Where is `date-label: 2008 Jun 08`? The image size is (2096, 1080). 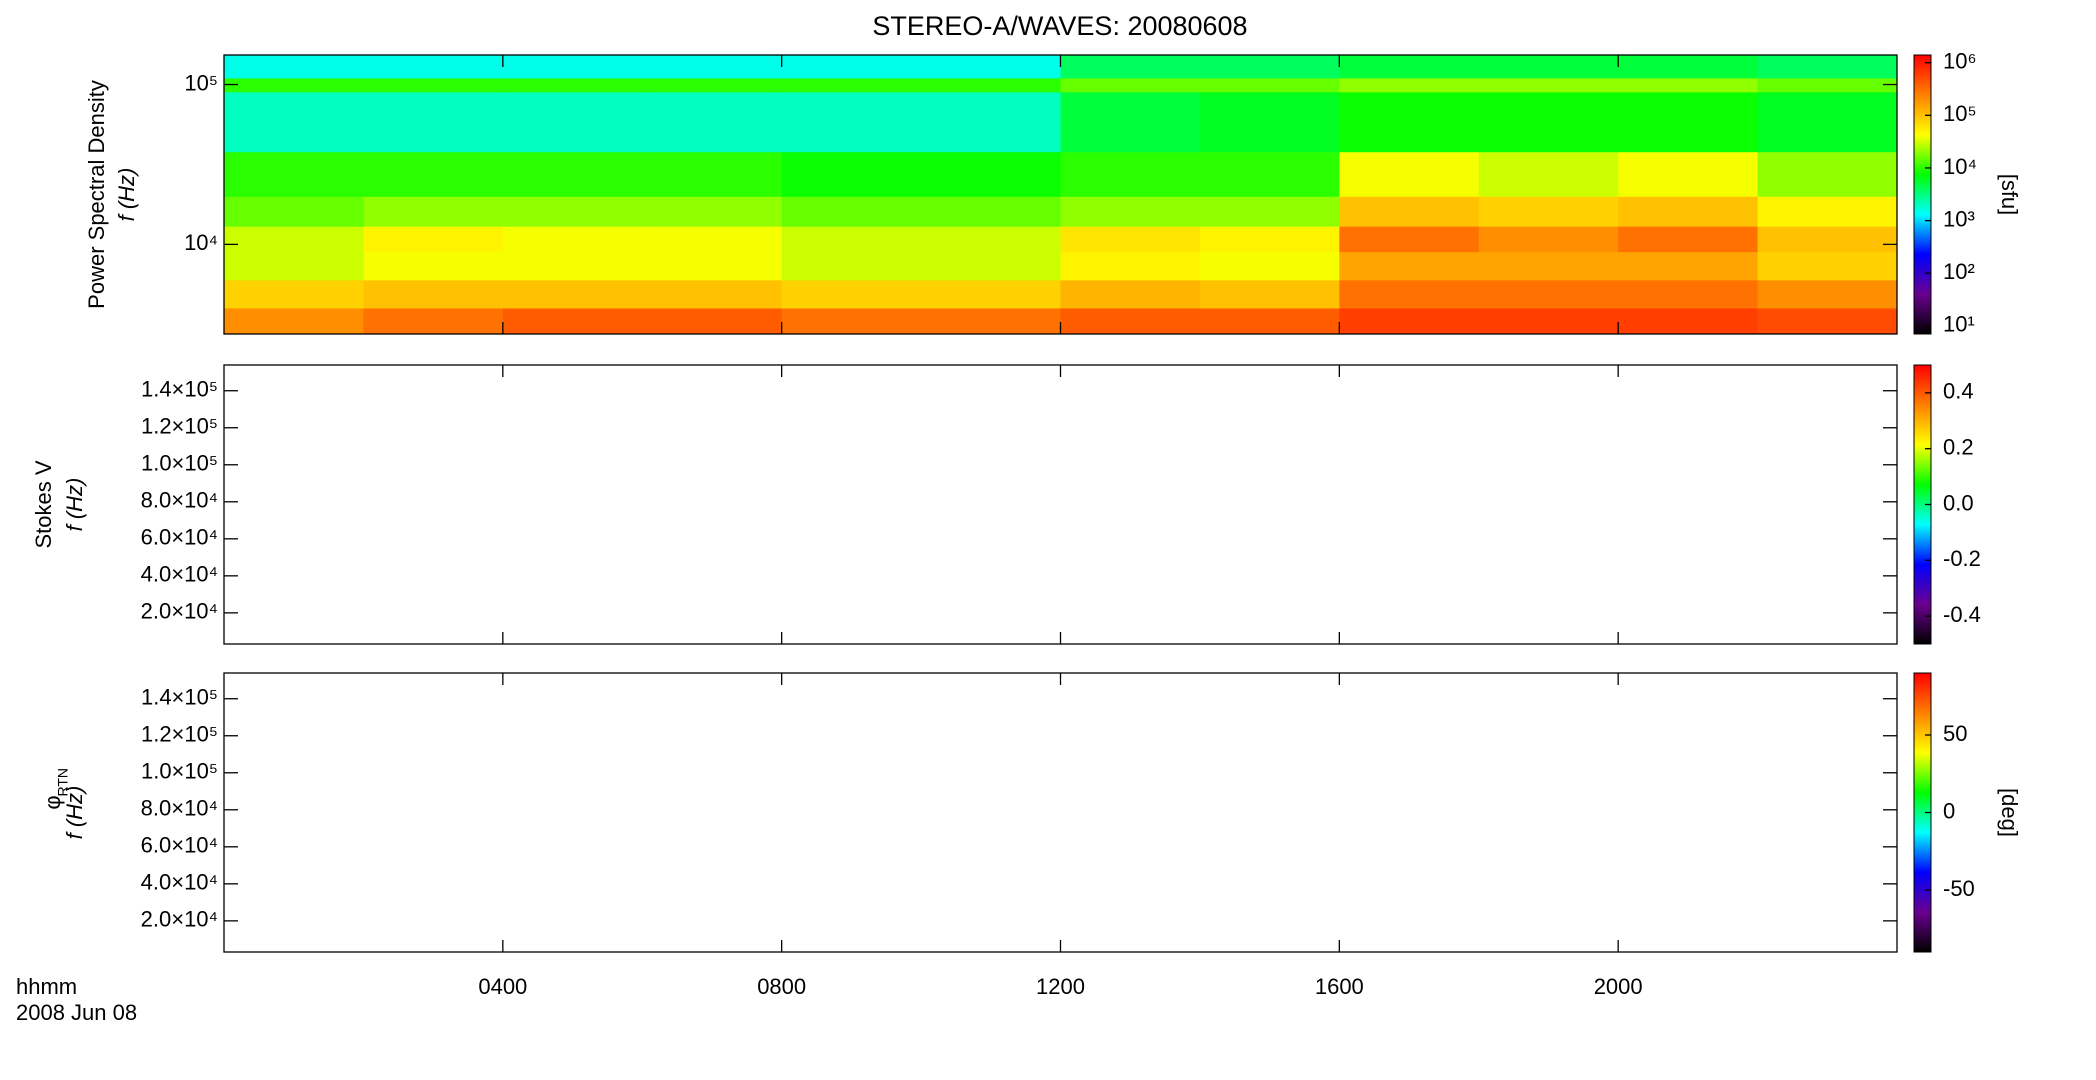 date-label: 2008 Jun 08 is located at coordinates (76, 1012).